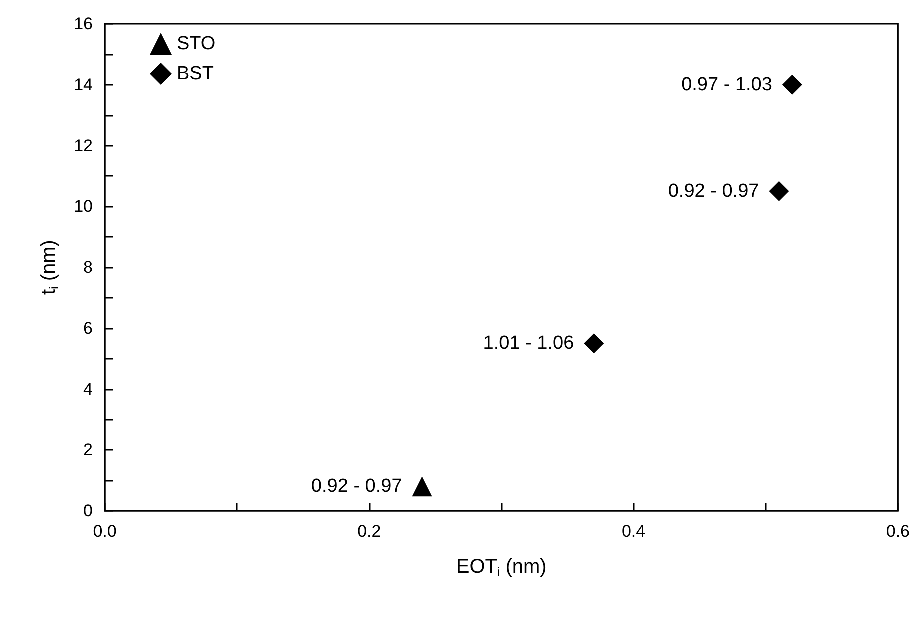  I want to click on x-tick-label: 0.0, so click(105, 531).